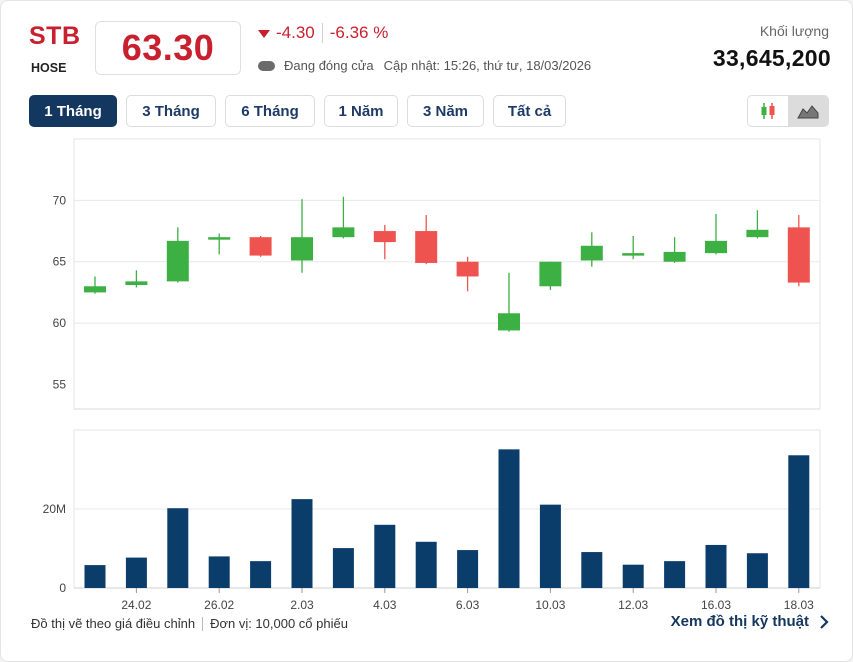 The height and width of the screenshot is (662, 853). I want to click on x-tick-label: 12.03, so click(633, 605).